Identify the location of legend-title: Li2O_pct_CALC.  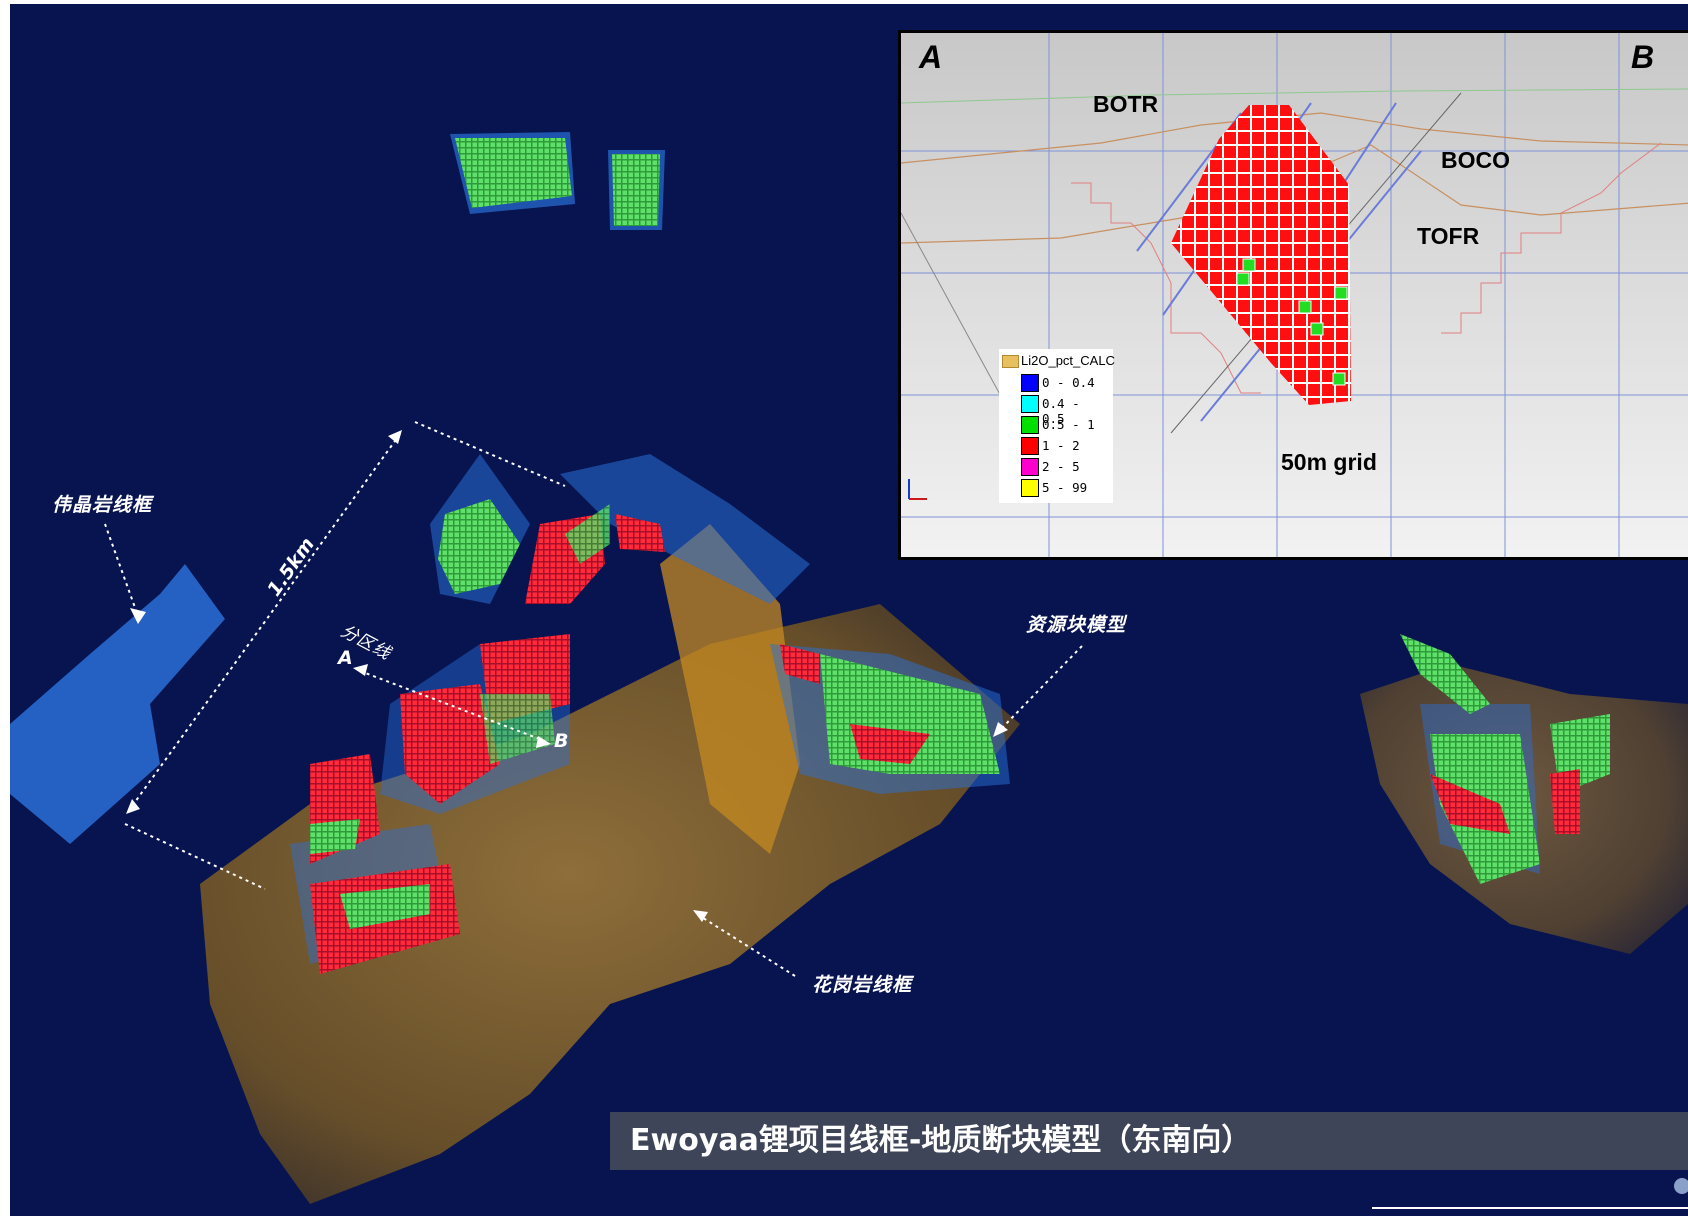
(1068, 360).